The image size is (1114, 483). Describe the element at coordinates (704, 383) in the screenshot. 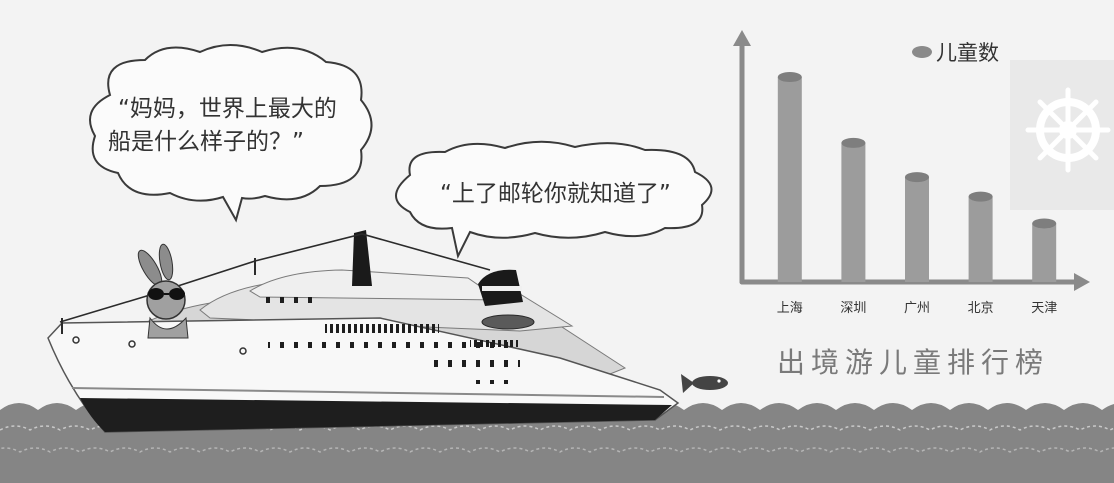

I see `fish-icon` at that location.